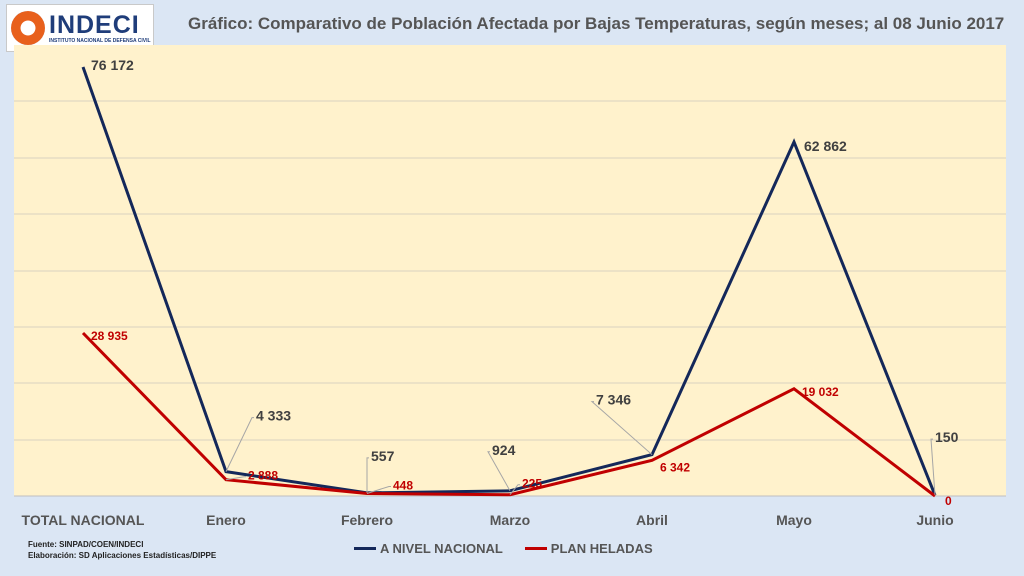 Image resolution: width=1024 pixels, height=576 pixels. I want to click on logo-name: INDECI, so click(94, 24).